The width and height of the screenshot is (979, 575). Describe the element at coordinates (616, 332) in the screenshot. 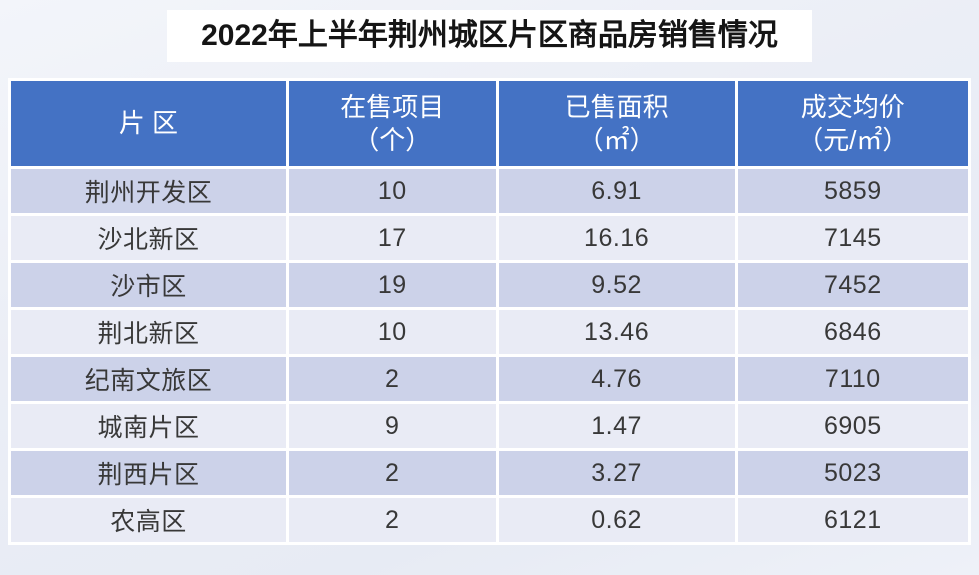

I see `area-cell: 13.46` at that location.